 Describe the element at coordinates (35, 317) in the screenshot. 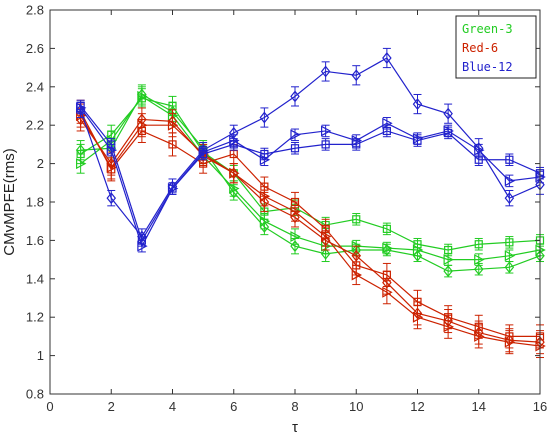

I see `y-tick-label: 1.2` at that location.